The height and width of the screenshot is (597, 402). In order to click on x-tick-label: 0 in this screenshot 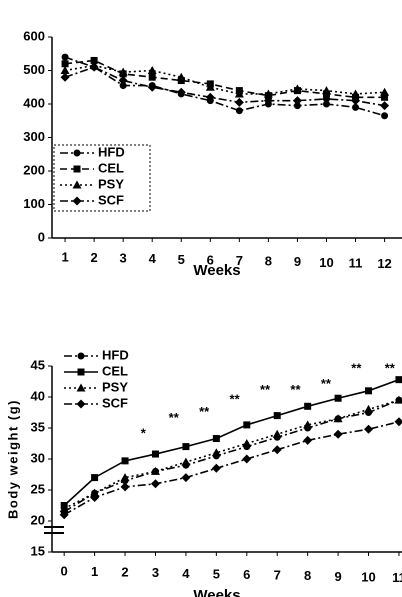, I will do `click(64, 570)`.